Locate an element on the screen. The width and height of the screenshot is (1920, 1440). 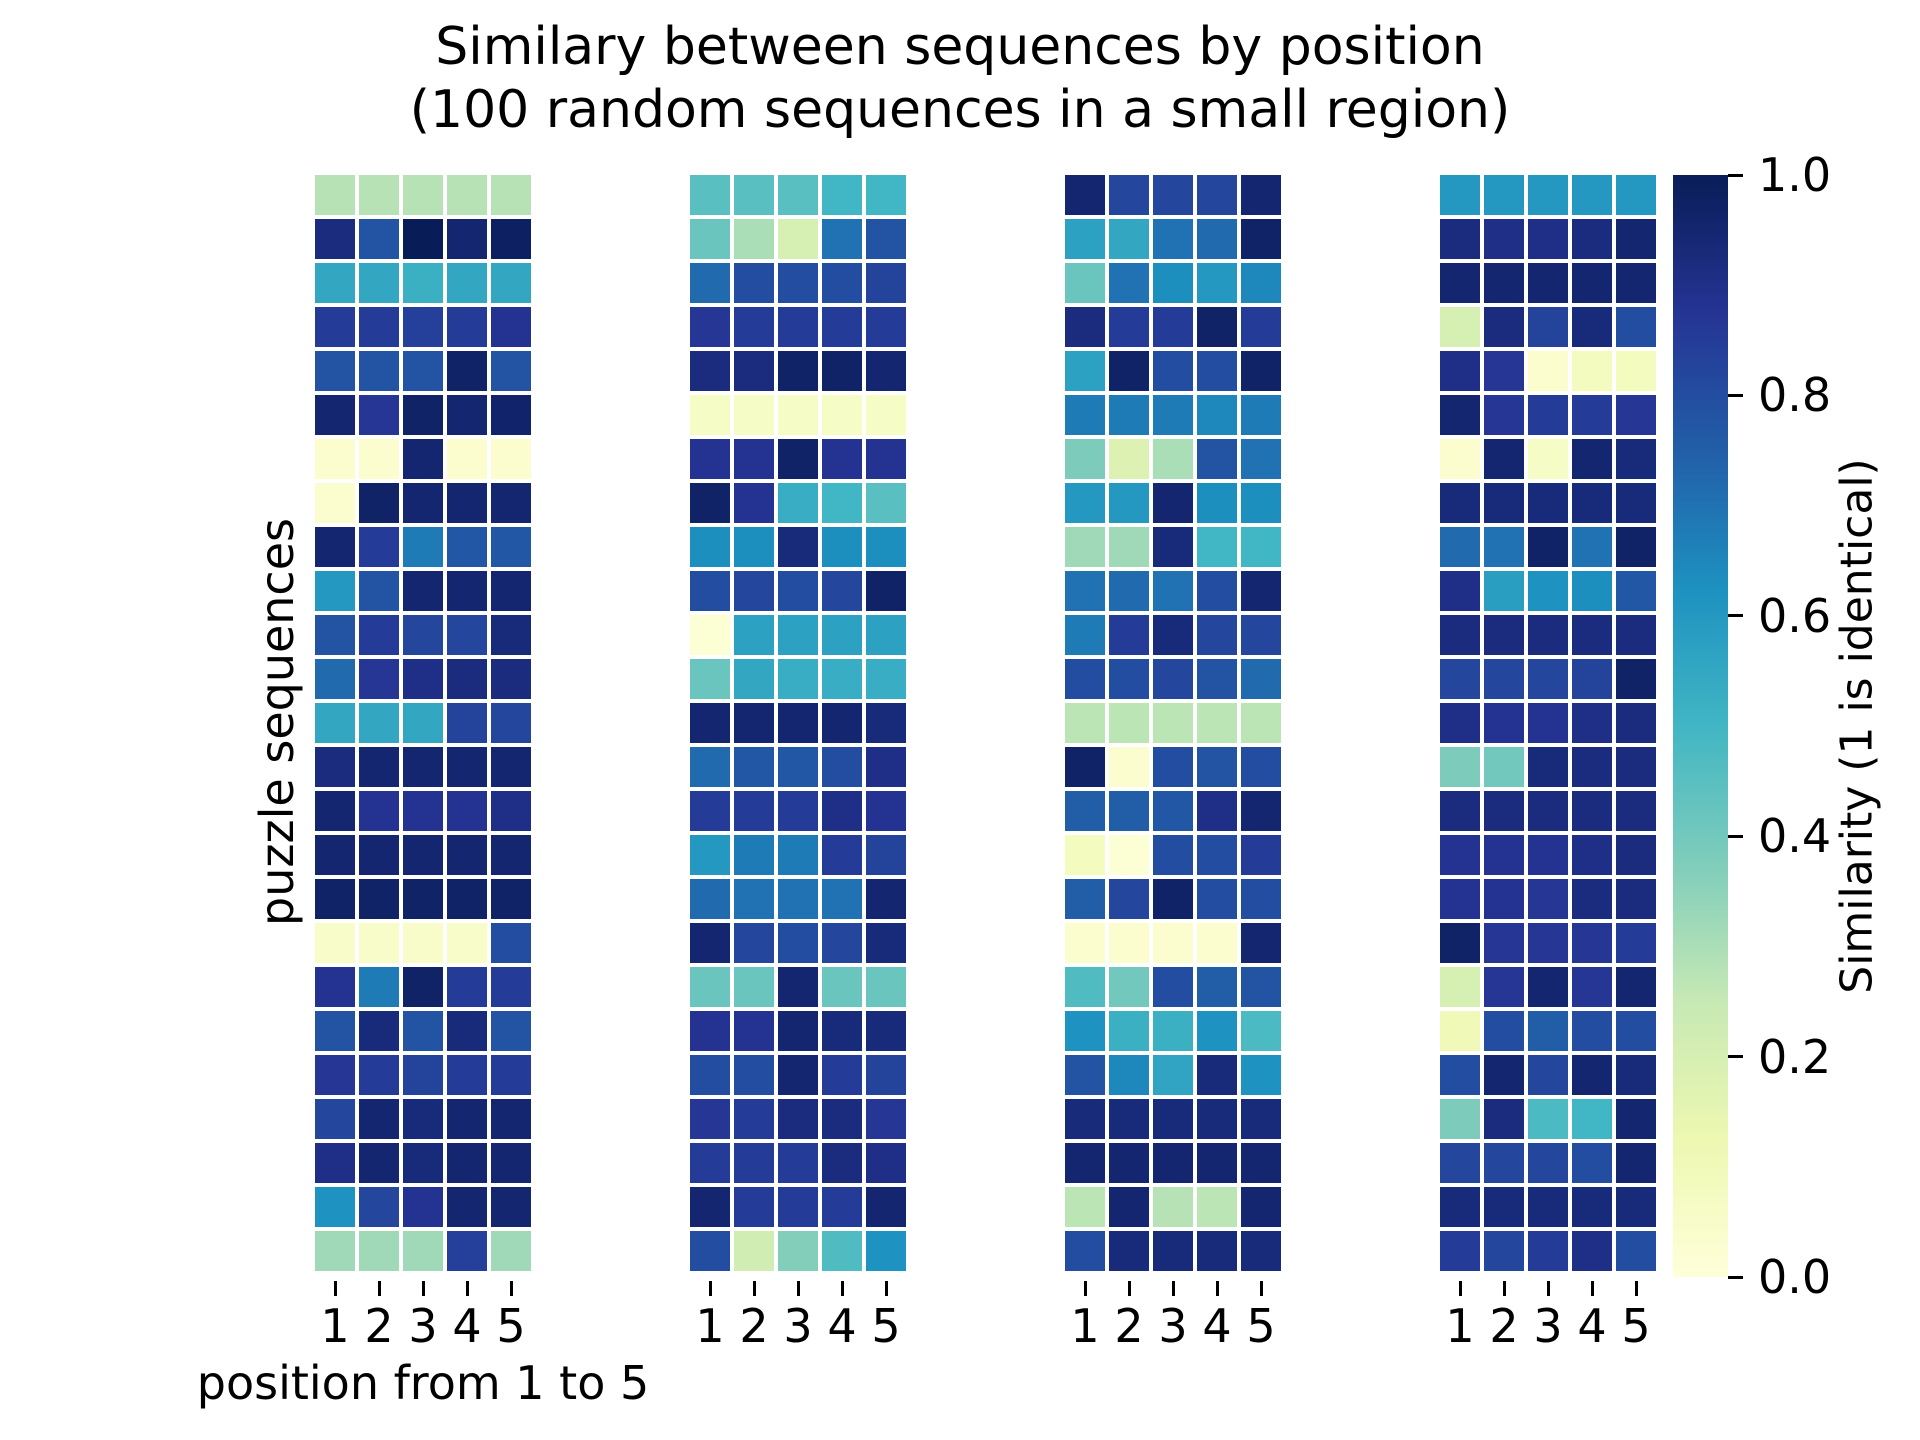
x-tick-label: 4 is located at coordinates (842, 1326).